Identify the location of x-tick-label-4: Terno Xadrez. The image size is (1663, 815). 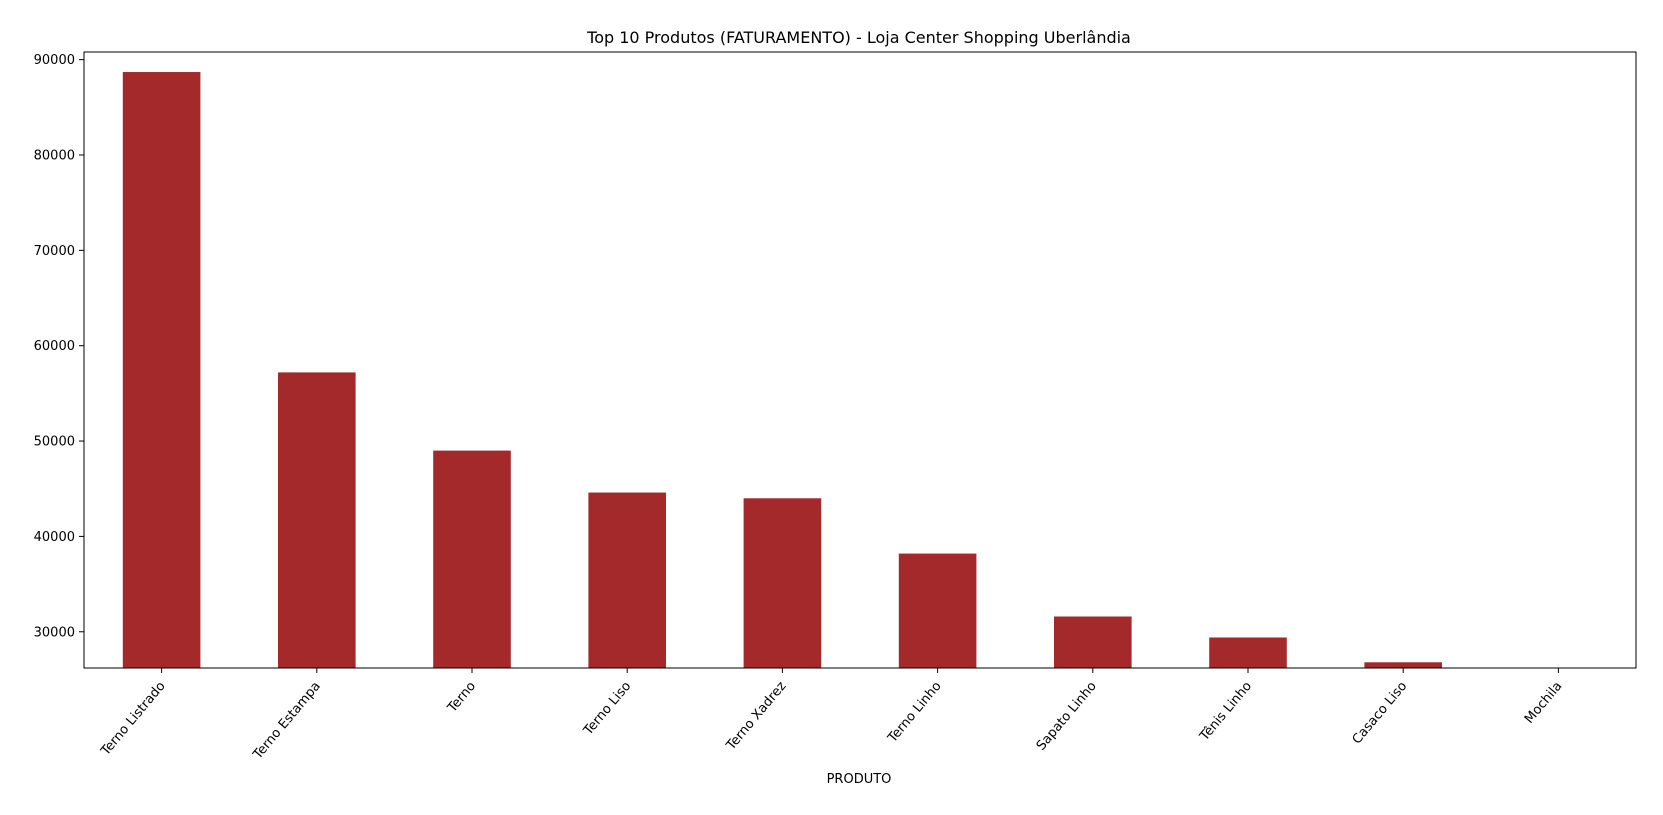
(756, 716).